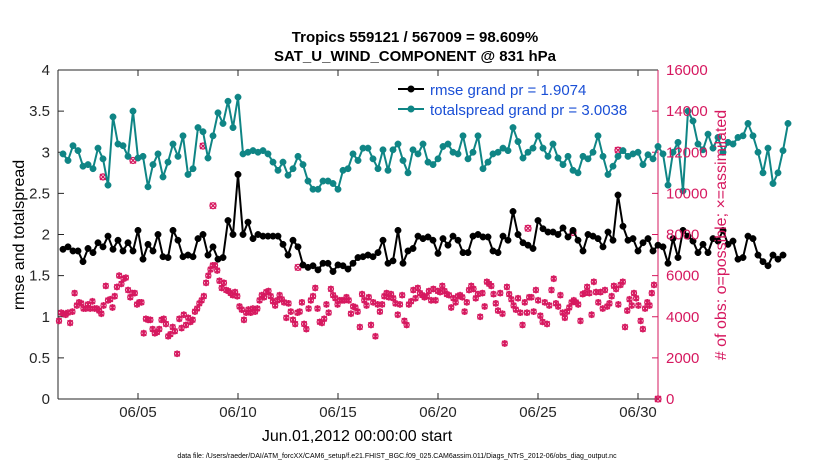 The image size is (830, 470). What do you see at coordinates (357, 436) in the screenshot?
I see `x-axis-label: Jun.01,2012 00:00:00 start` at bounding box center [357, 436].